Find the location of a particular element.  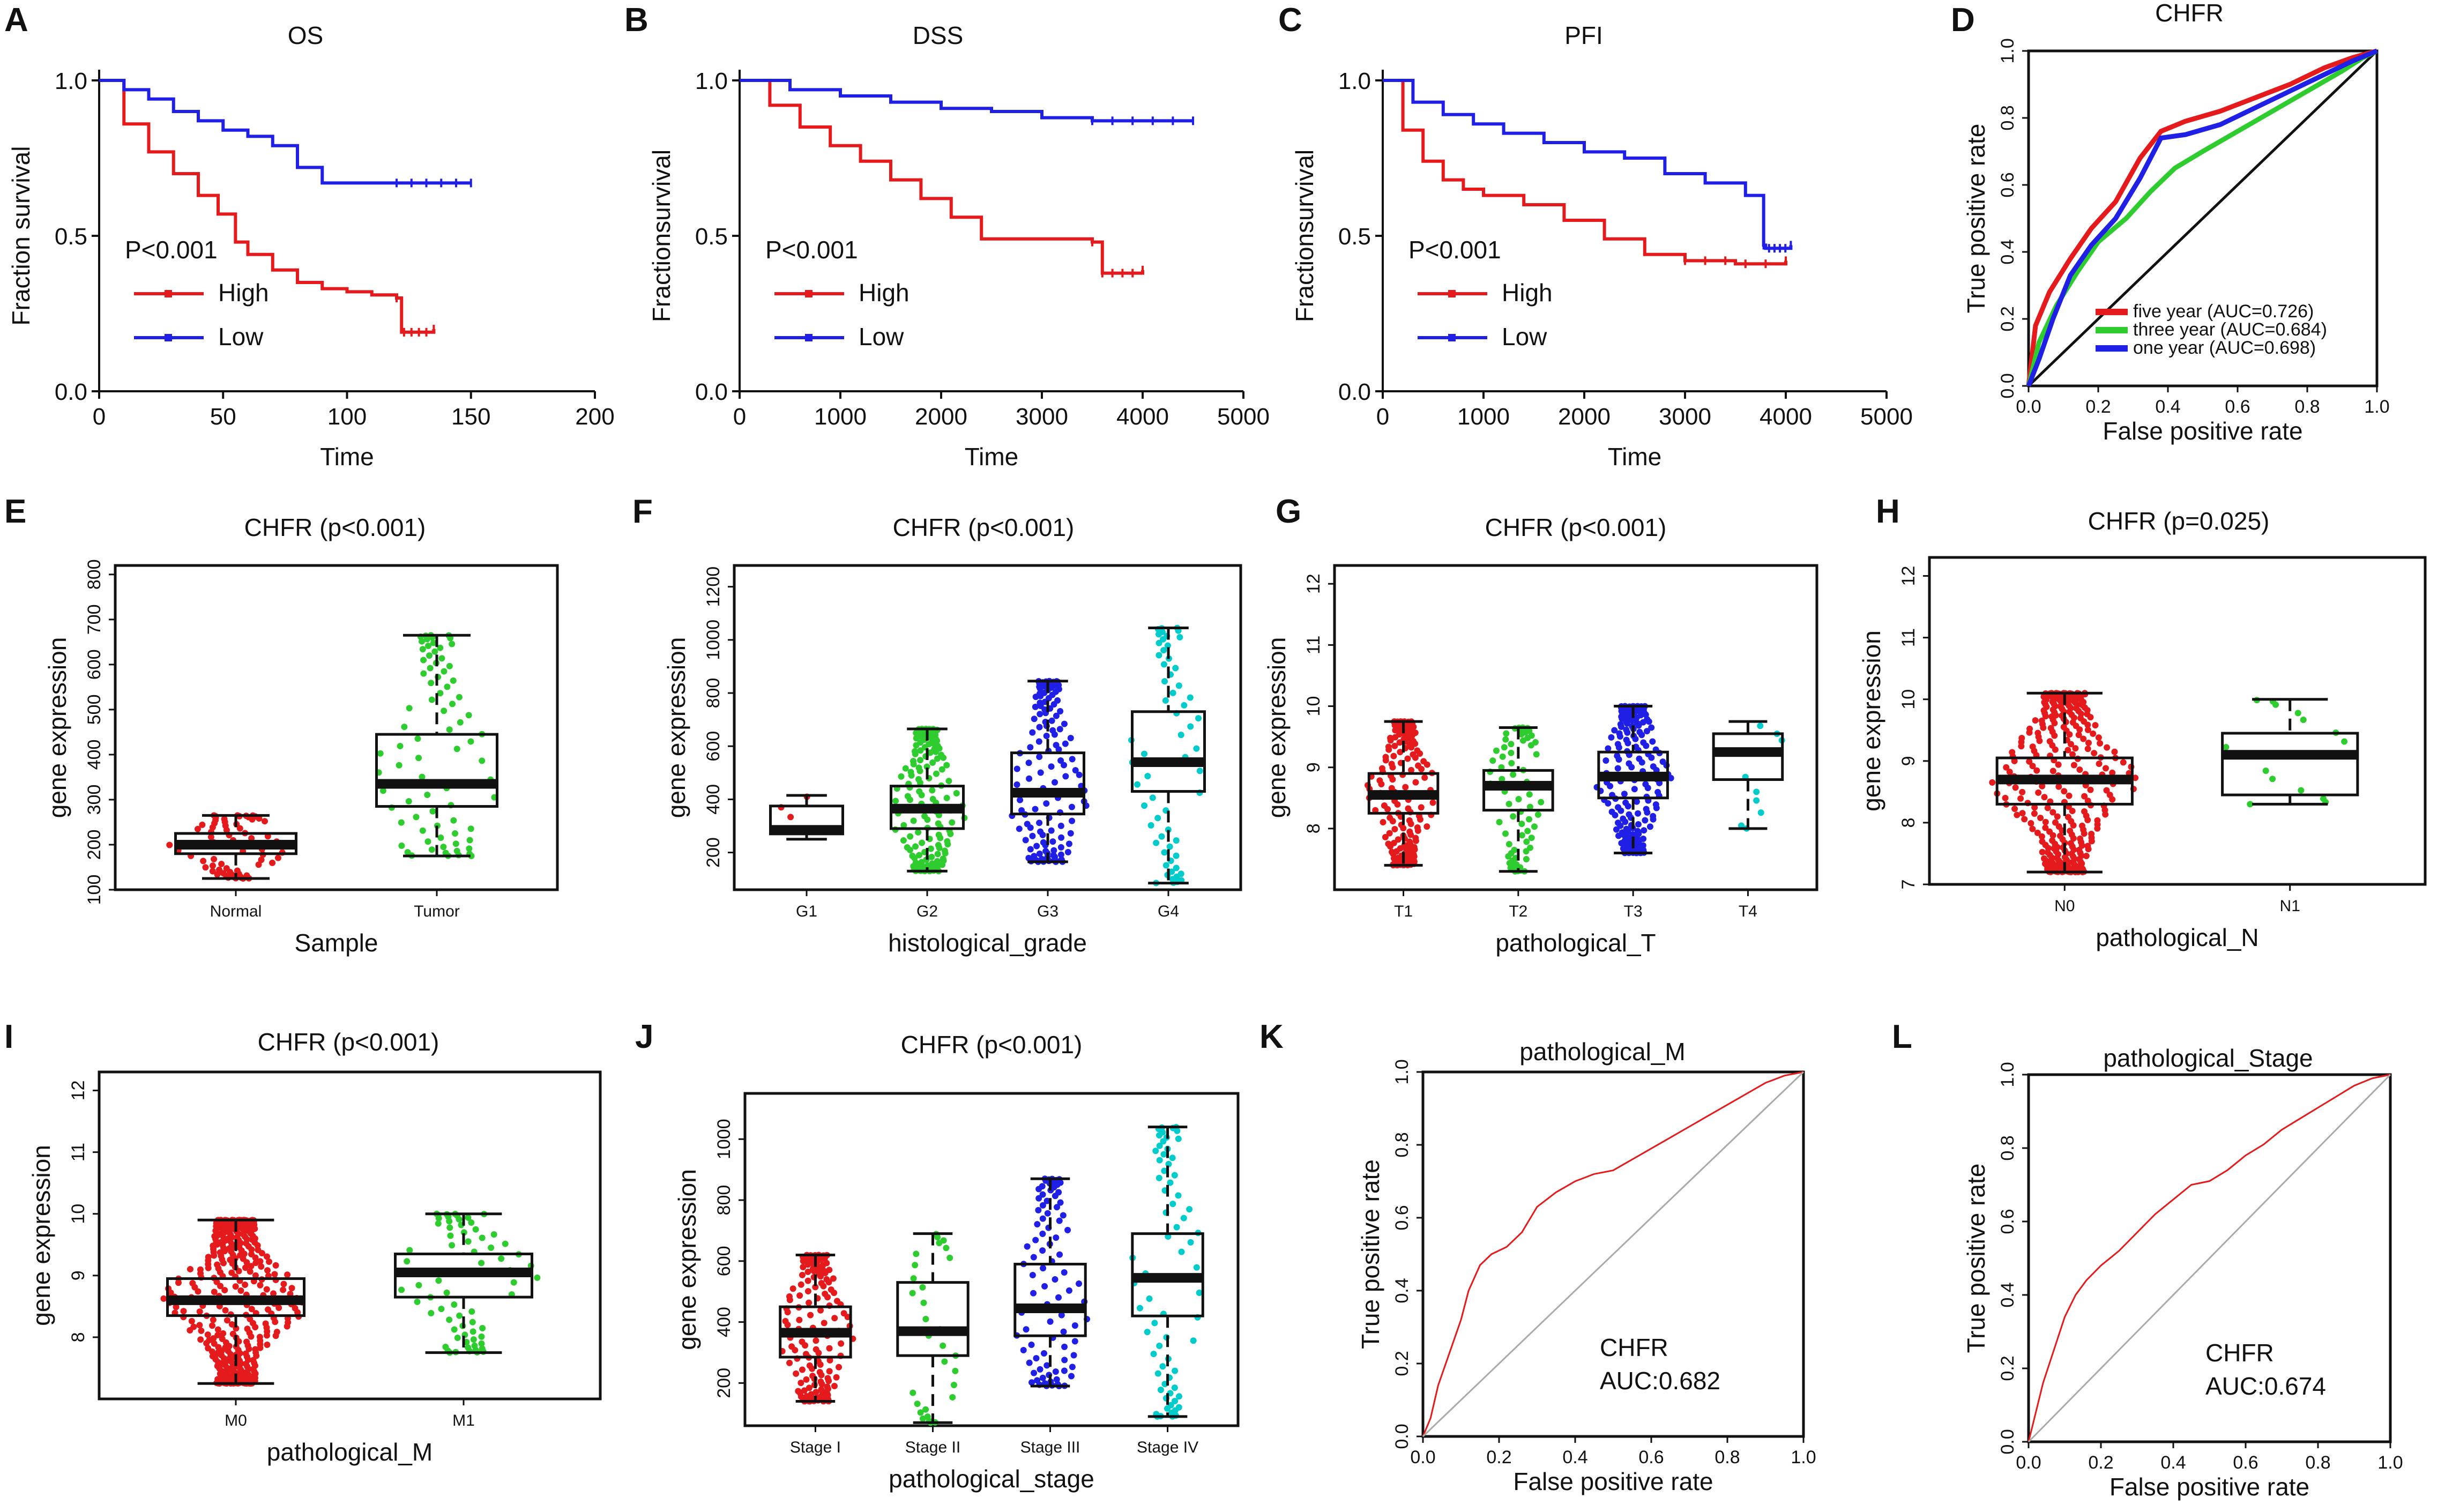

x-tick-label: 0.8 is located at coordinates (2307, 407).